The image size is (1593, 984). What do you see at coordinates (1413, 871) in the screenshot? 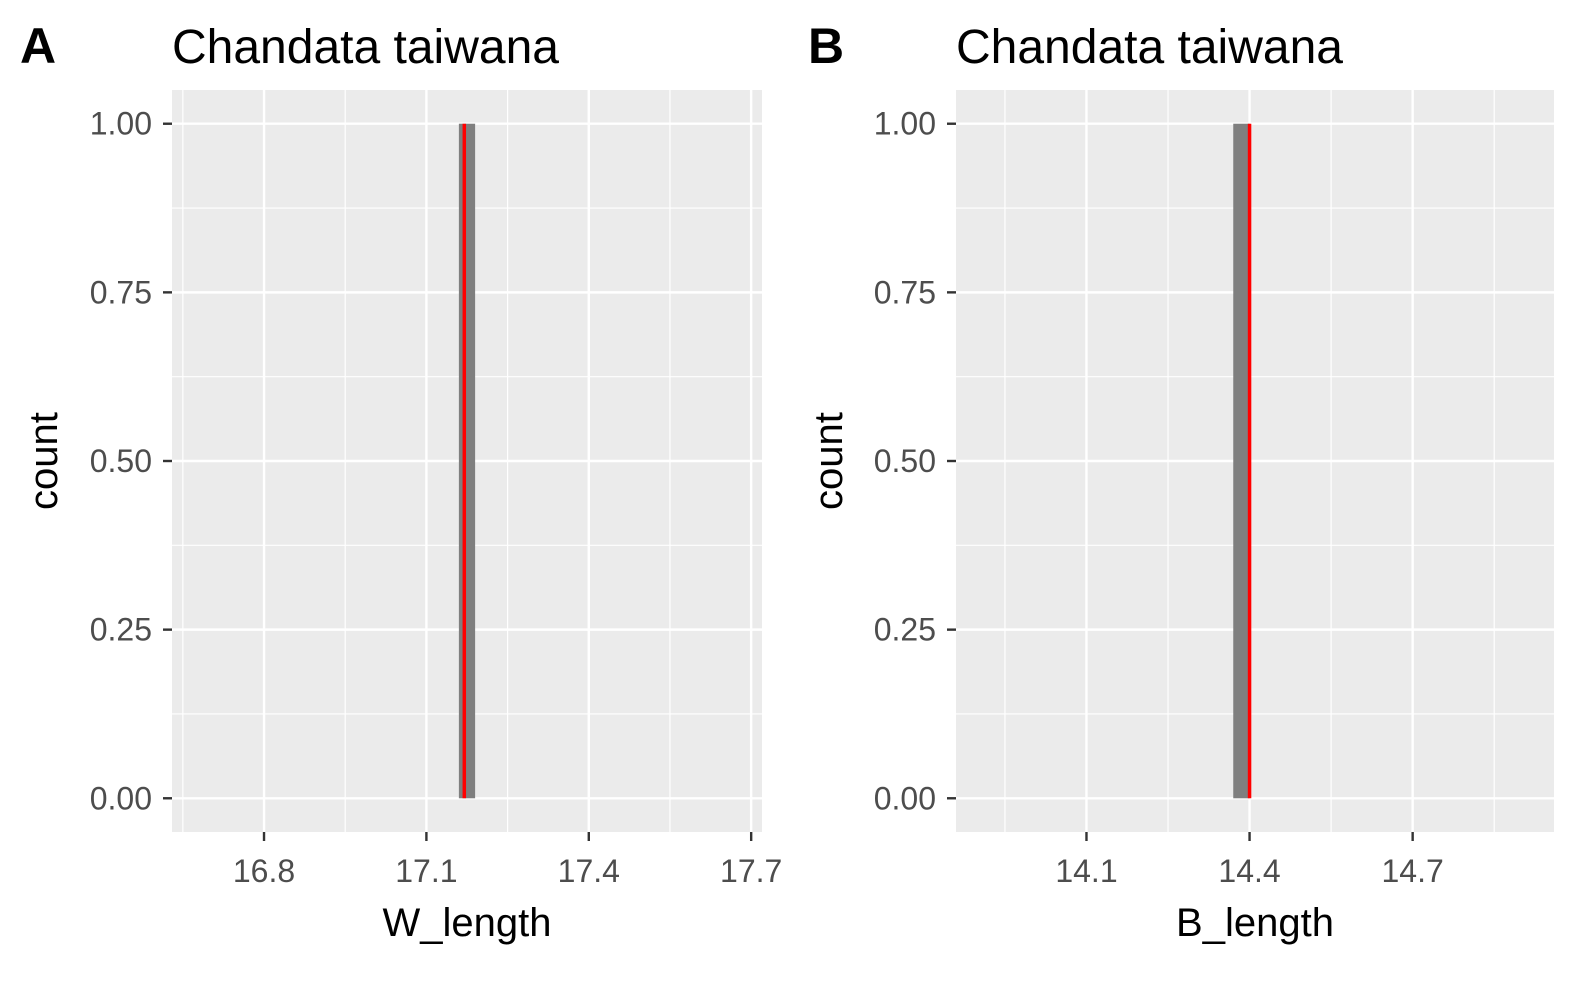
I see `x-tick-label: 14.7` at bounding box center [1413, 871].